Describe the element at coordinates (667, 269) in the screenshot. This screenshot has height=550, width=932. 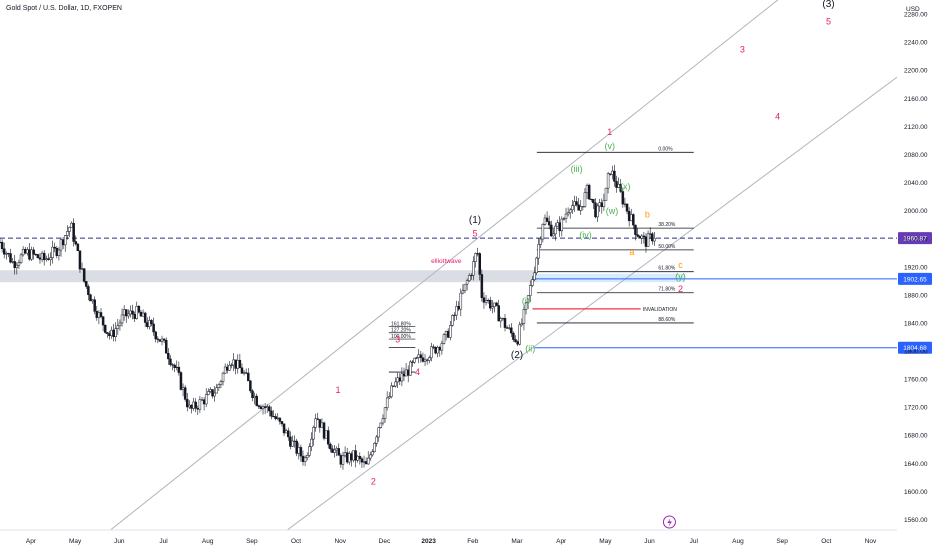
I see `fib-label: 61.80%` at that location.